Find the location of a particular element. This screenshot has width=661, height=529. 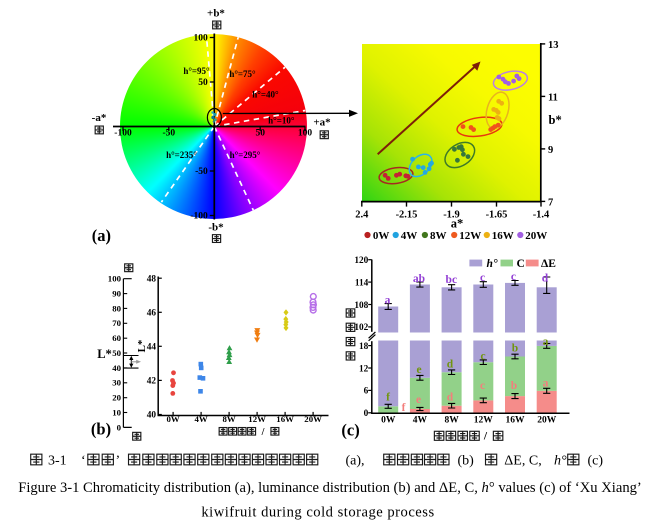

svg-text: 12 is located at coordinates (364, 369).